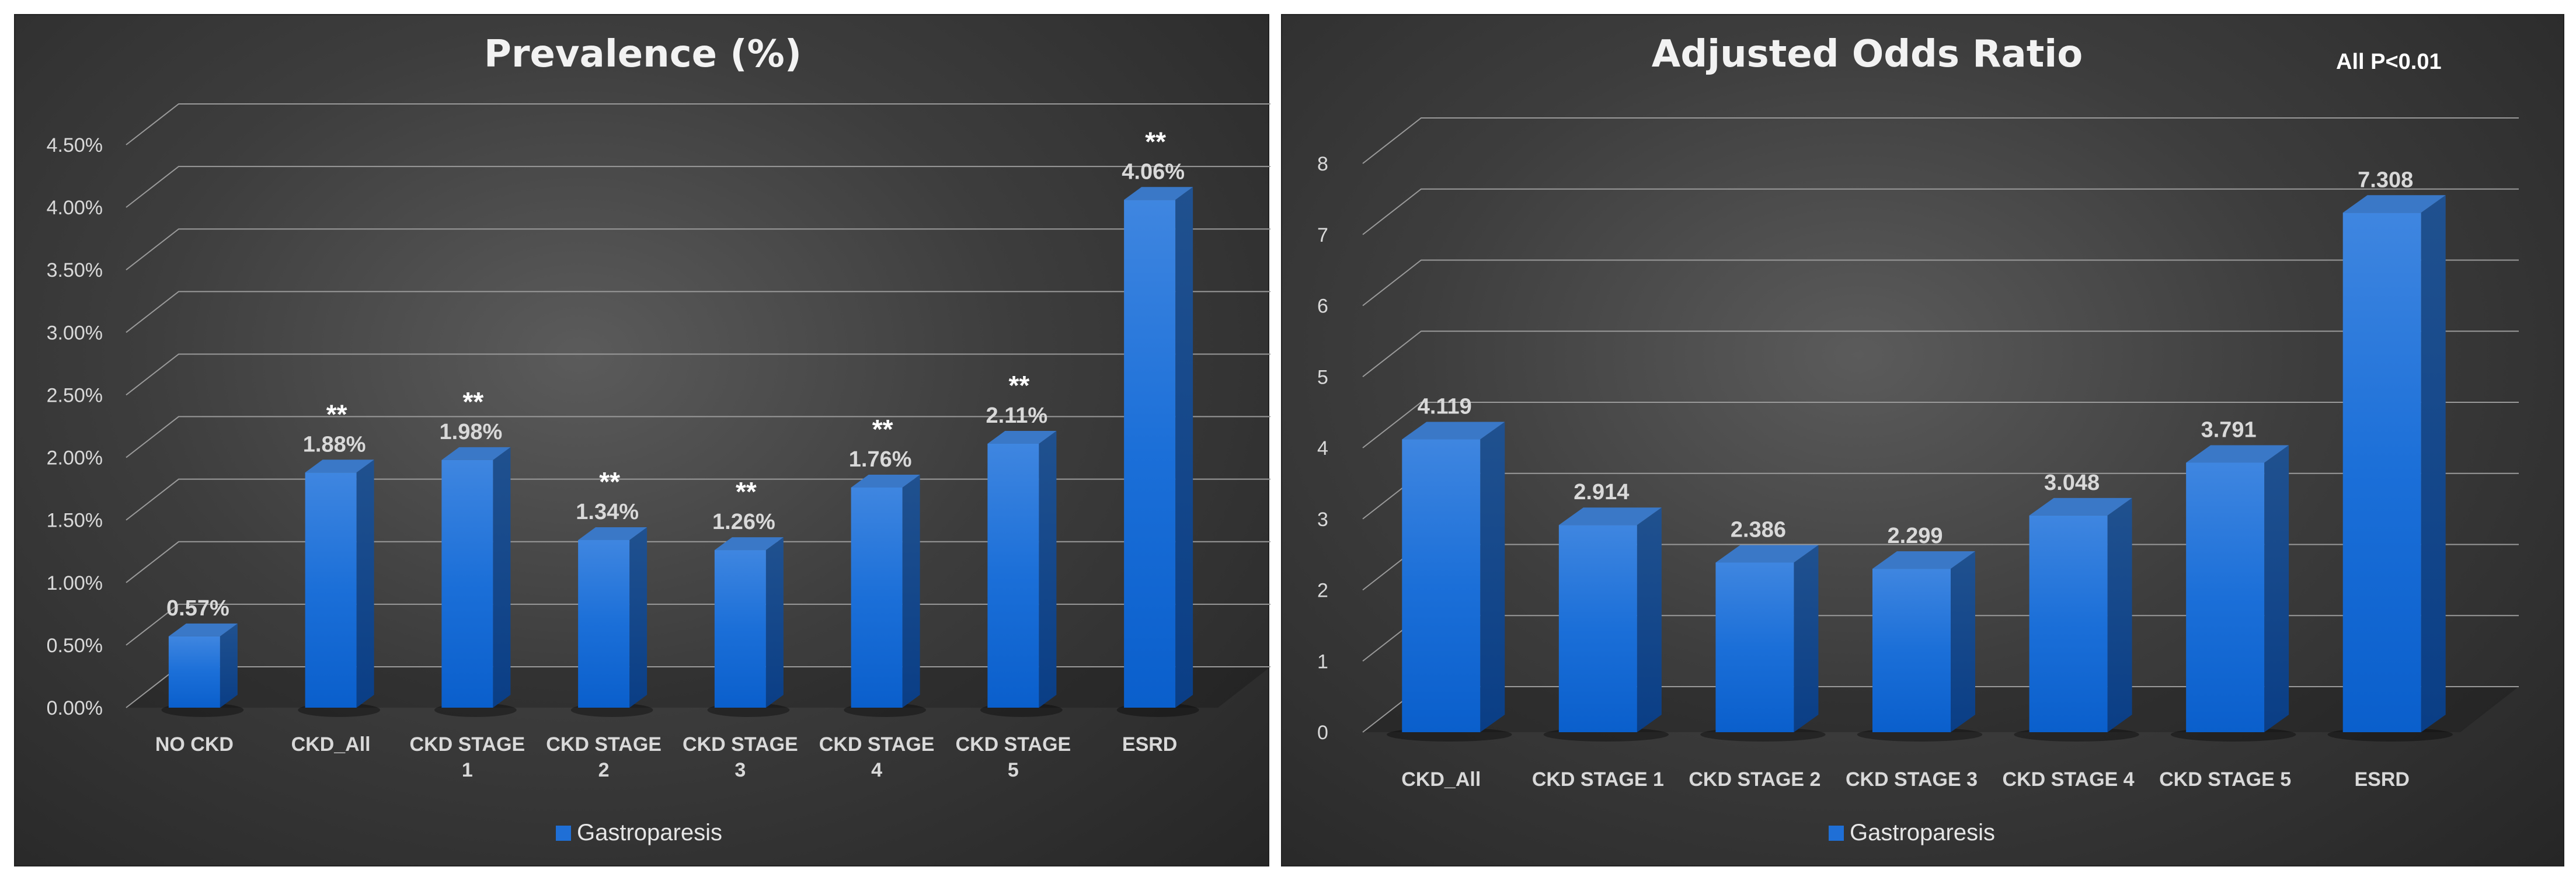  What do you see at coordinates (876, 770) in the screenshot?
I see `category-label: 4` at bounding box center [876, 770].